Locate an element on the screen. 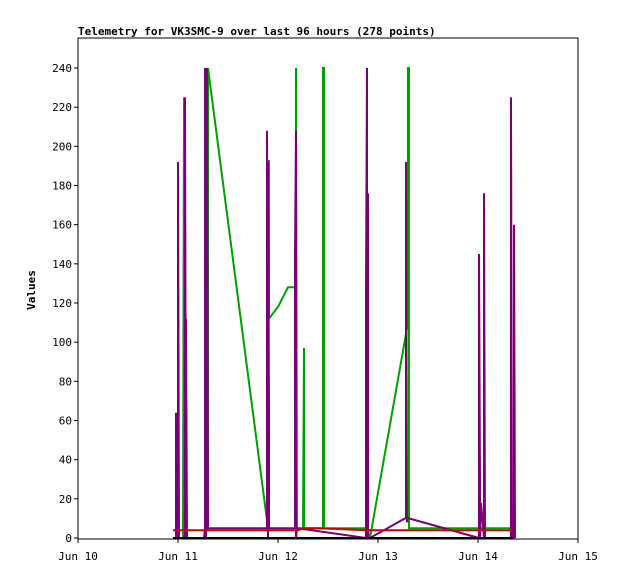 This screenshot has width=618, height=579. y-tick-label: 240 is located at coordinates (62, 68).